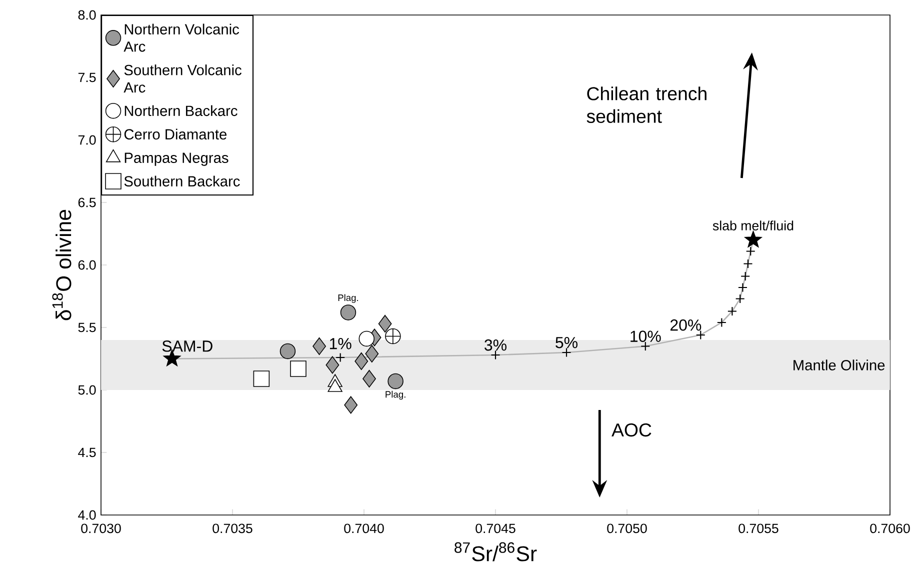 This screenshot has height=578, width=915. What do you see at coordinates (645, 336) in the screenshot?
I see `annotation: 10%` at bounding box center [645, 336].